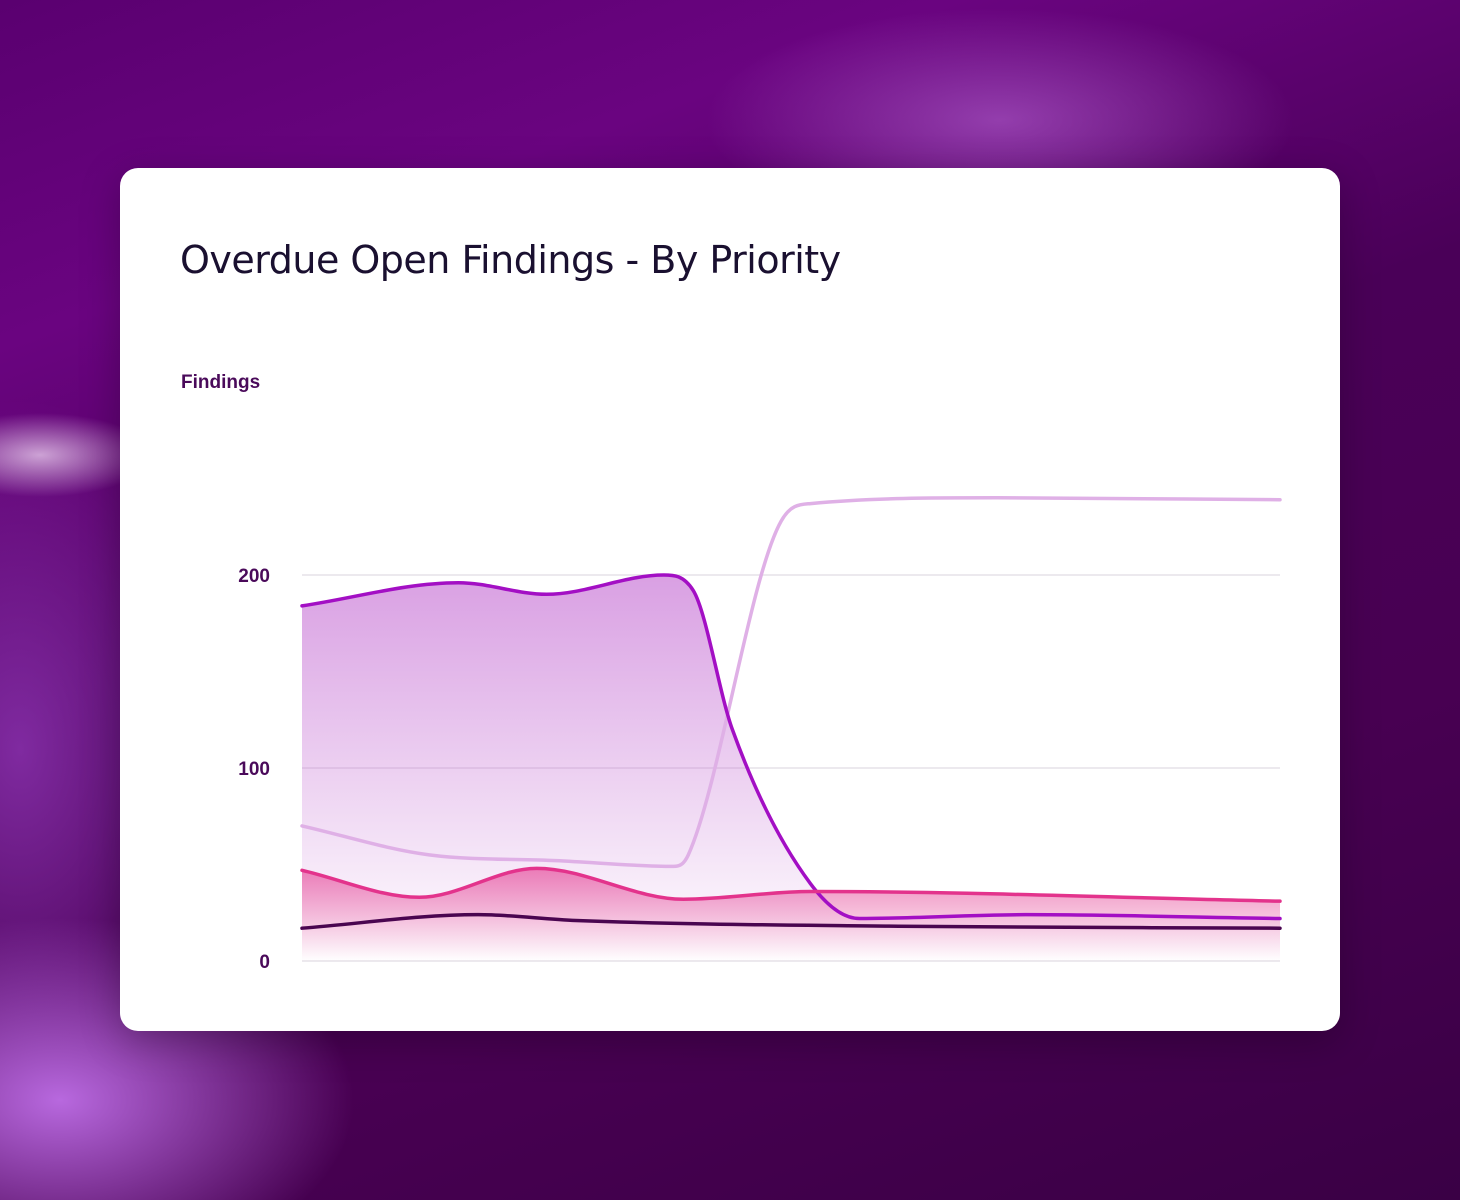 The image size is (1460, 1200). Describe the element at coordinates (791, 884) in the screenshot. I see `series-pink-line` at that location.